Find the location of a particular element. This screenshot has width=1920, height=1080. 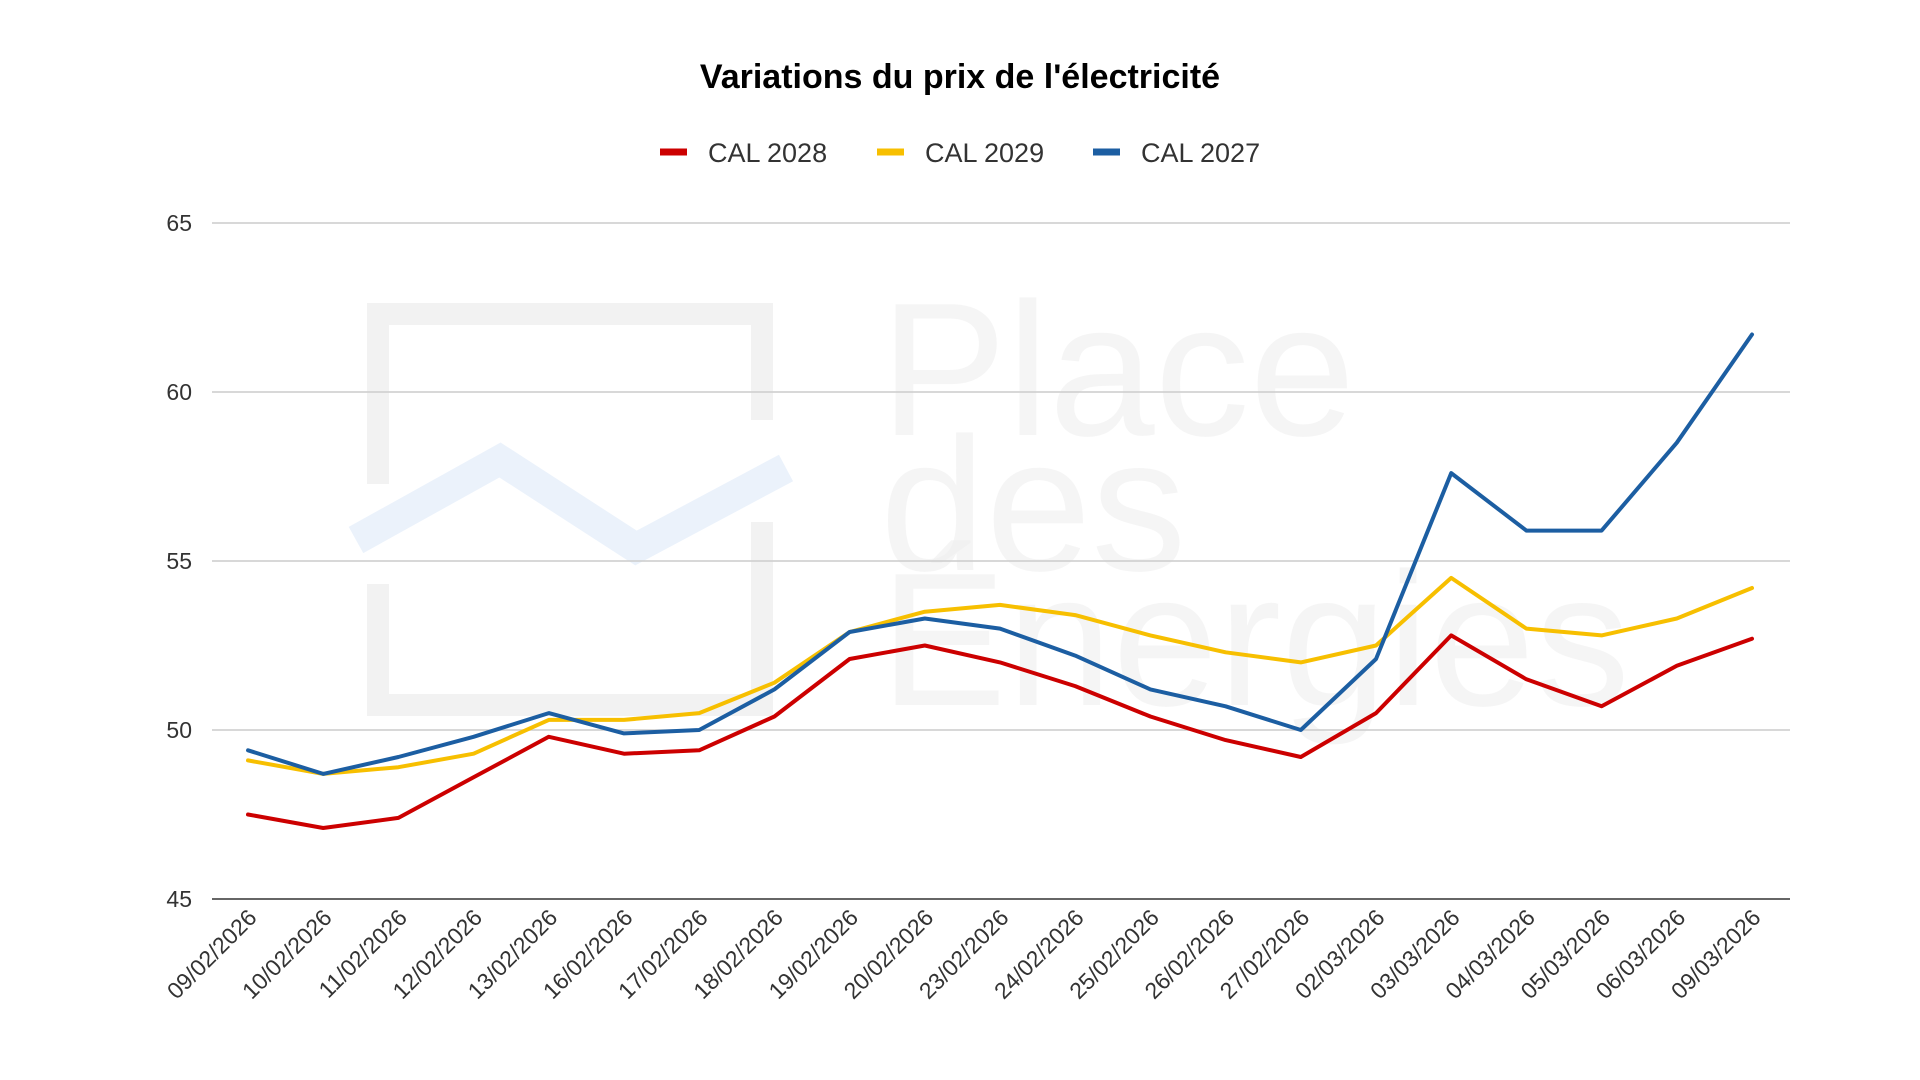

y-tick-label: 60 is located at coordinates (179, 392).